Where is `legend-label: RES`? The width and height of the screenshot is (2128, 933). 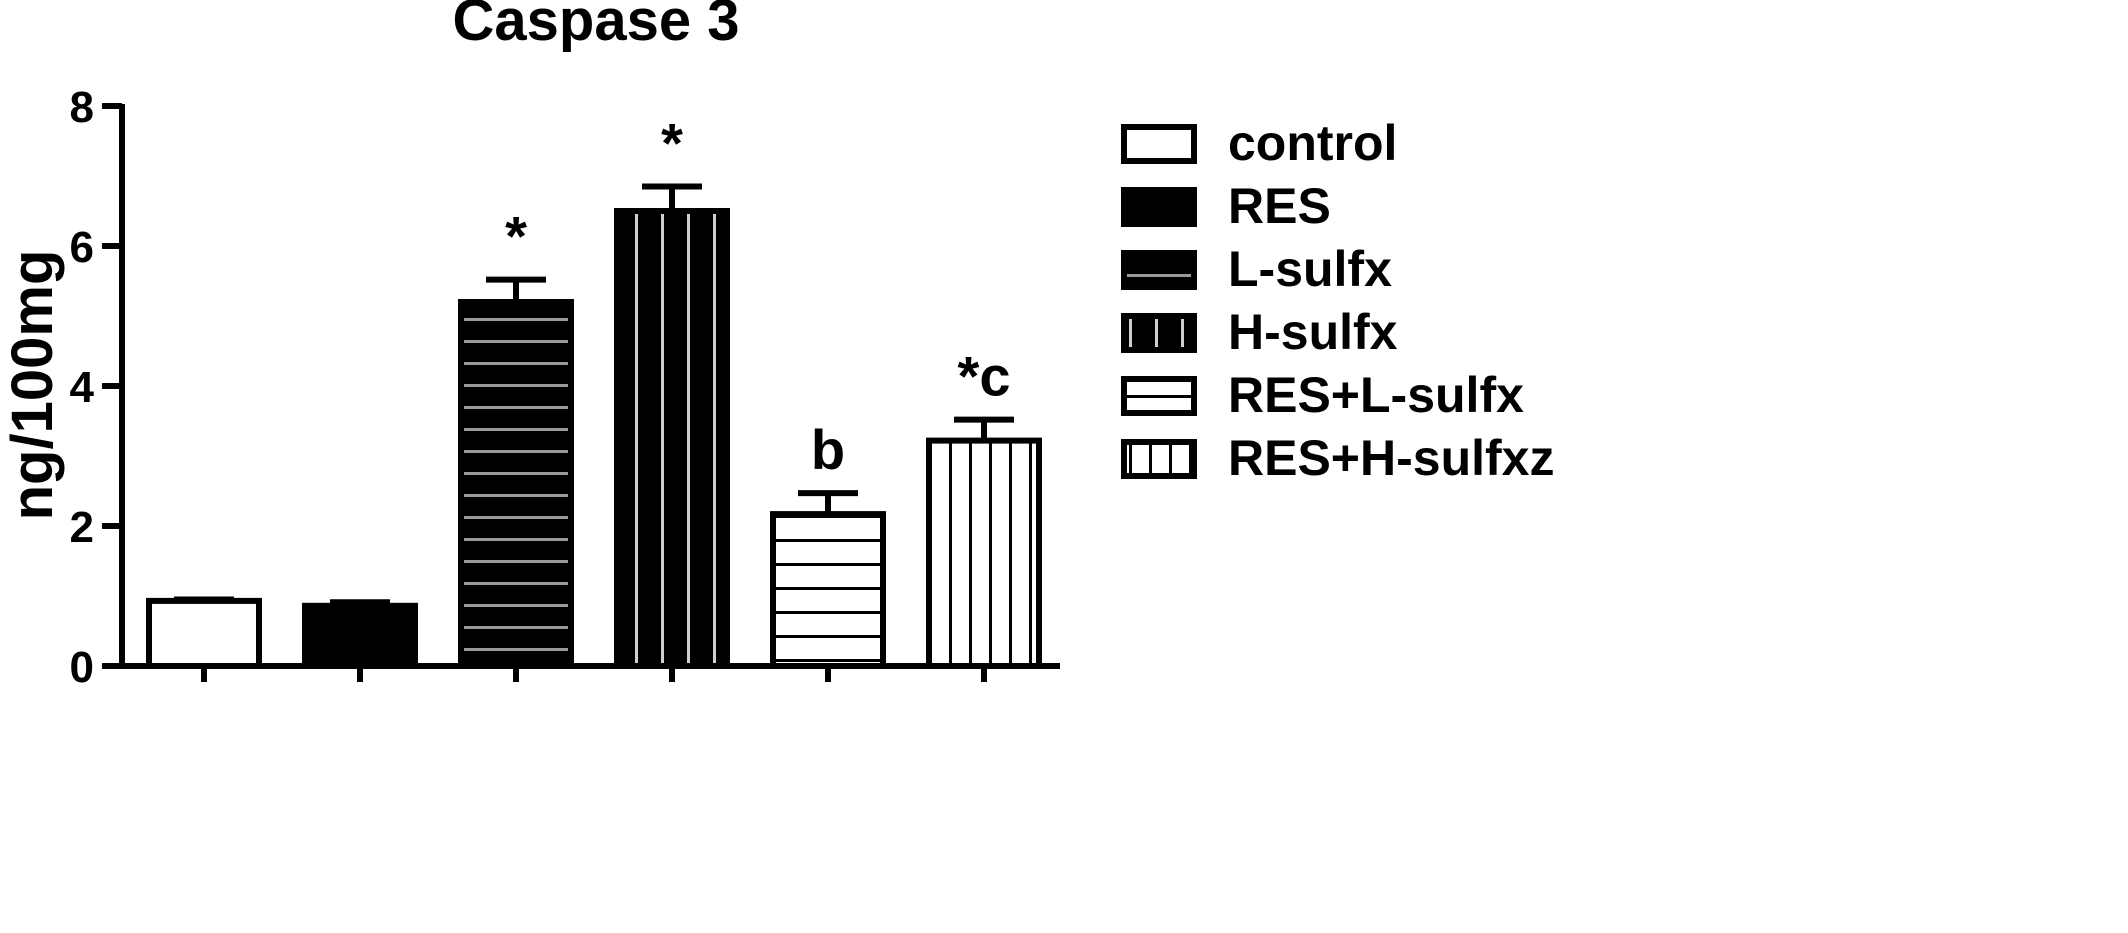
legend-label: RES is located at coordinates (1279, 206).